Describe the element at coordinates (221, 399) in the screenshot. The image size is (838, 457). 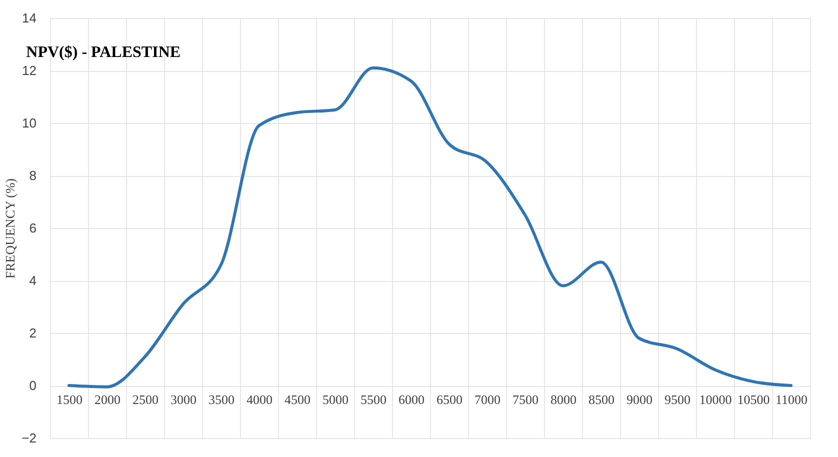
I see `x-tick-label: 3500` at that location.